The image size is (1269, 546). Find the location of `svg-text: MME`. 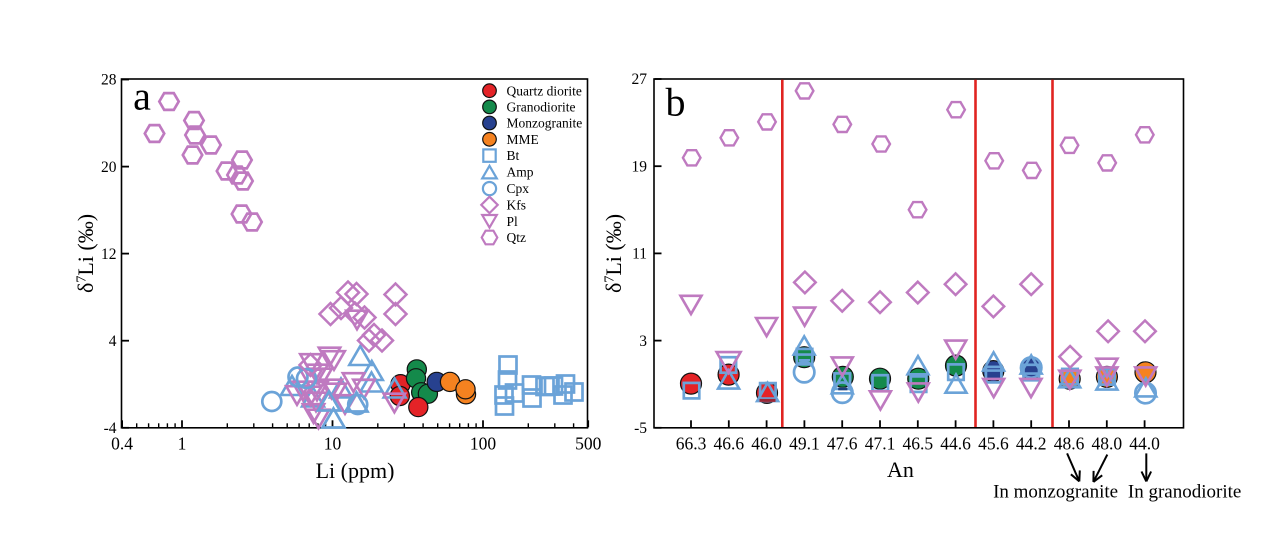

svg-text: MME is located at coordinates (523, 139).